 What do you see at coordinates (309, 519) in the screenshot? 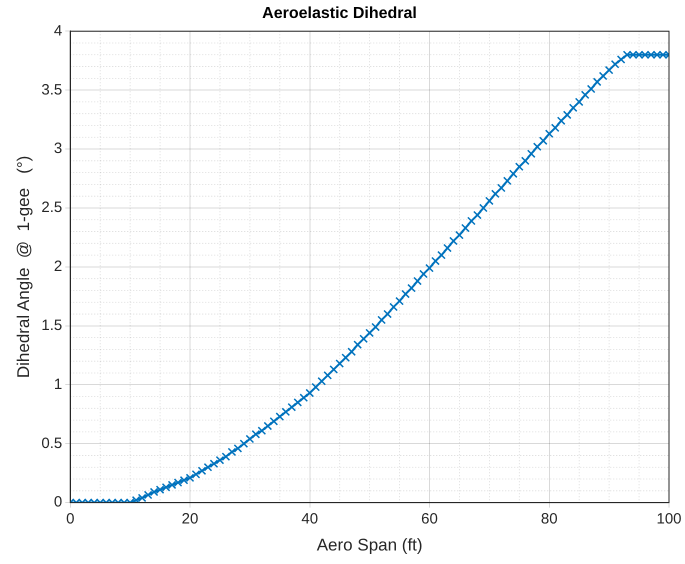
I see `x-tick-label: 40` at bounding box center [309, 519].